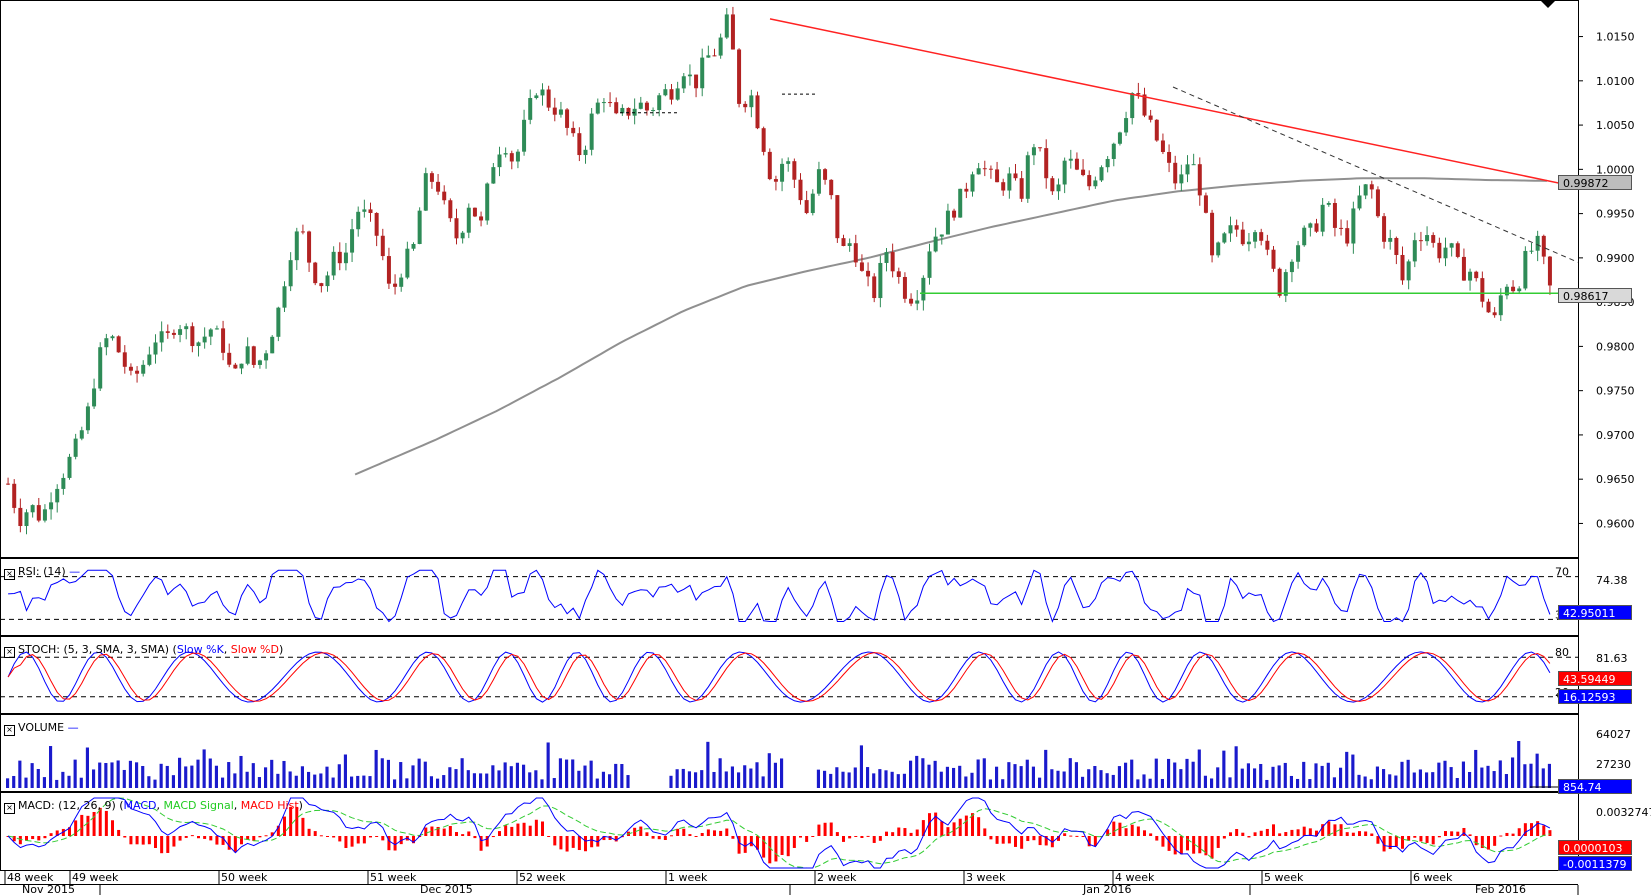  Describe the element at coordinates (41, 728) in the screenshot. I see `volume-title: × VOLUME —` at that location.